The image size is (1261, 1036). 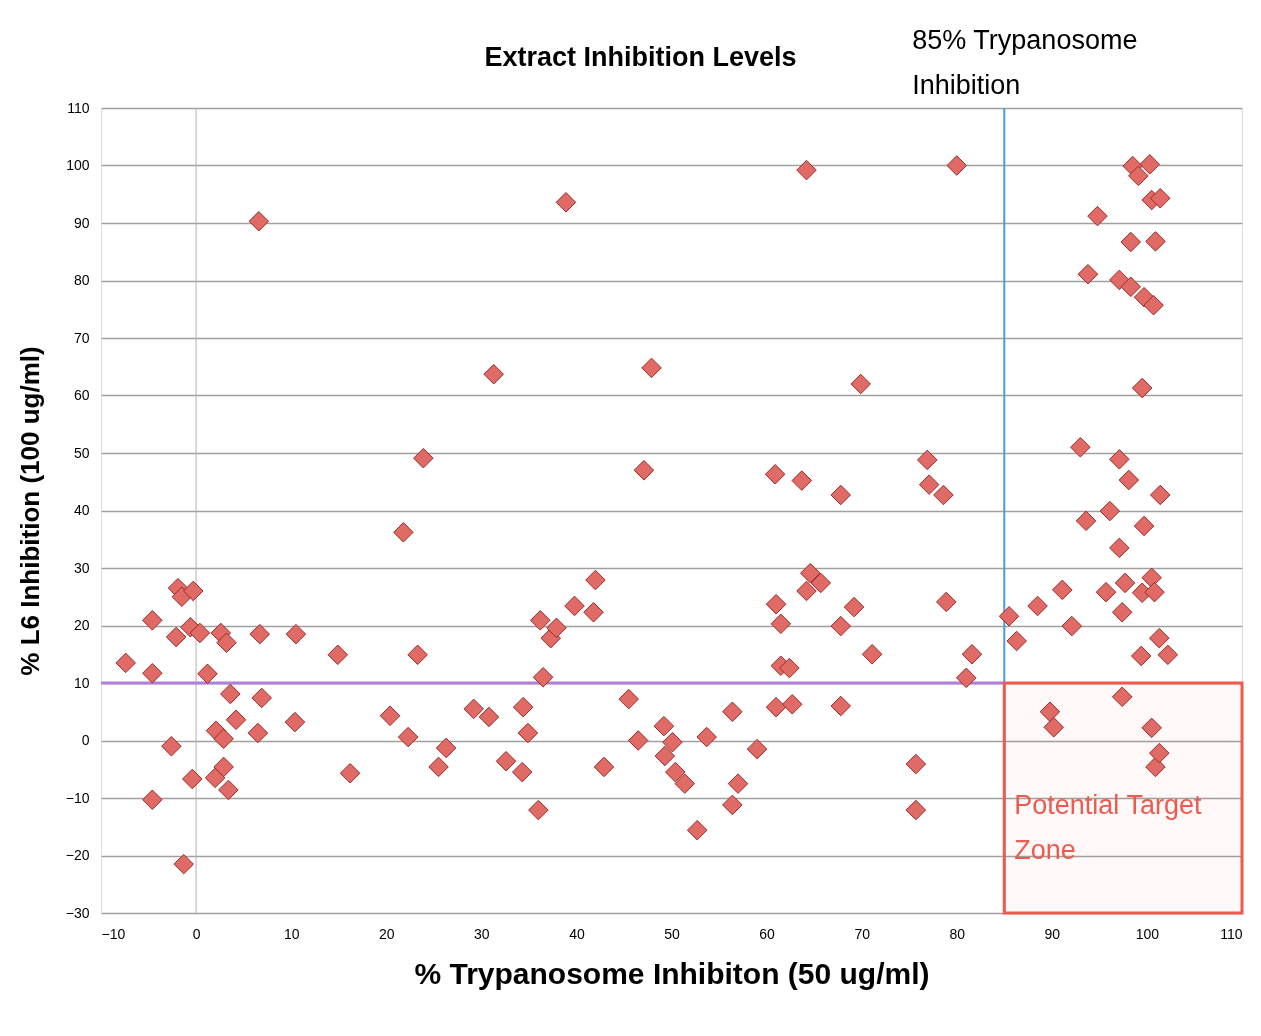 I want to click on y-tick-label: 30, so click(x=81, y=567).